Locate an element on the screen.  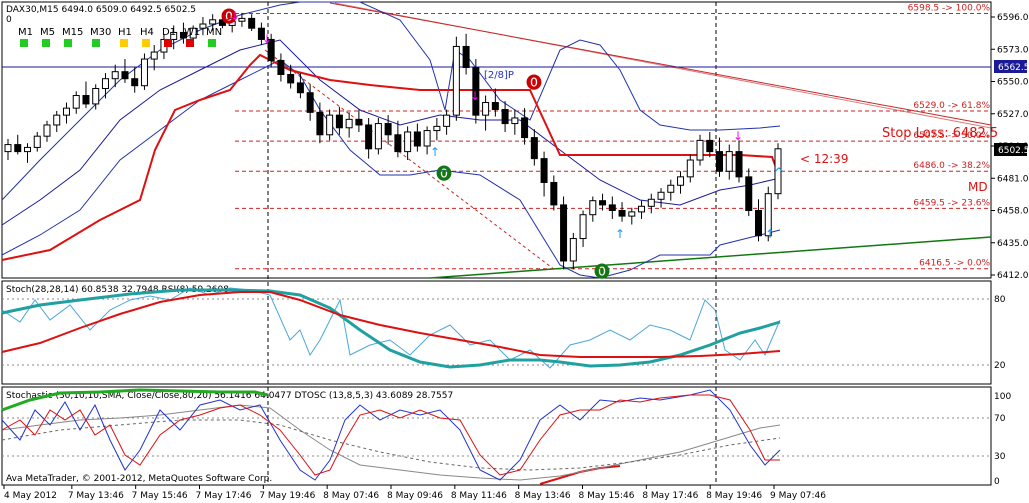
timeframe-label: H1 is located at coordinates (125, 32).